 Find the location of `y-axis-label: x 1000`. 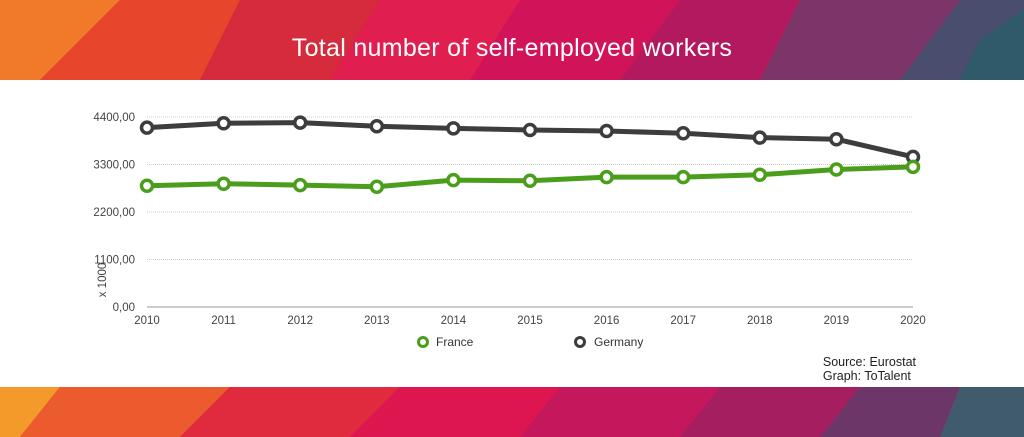

y-axis-label: x 1000 is located at coordinates (103, 280).